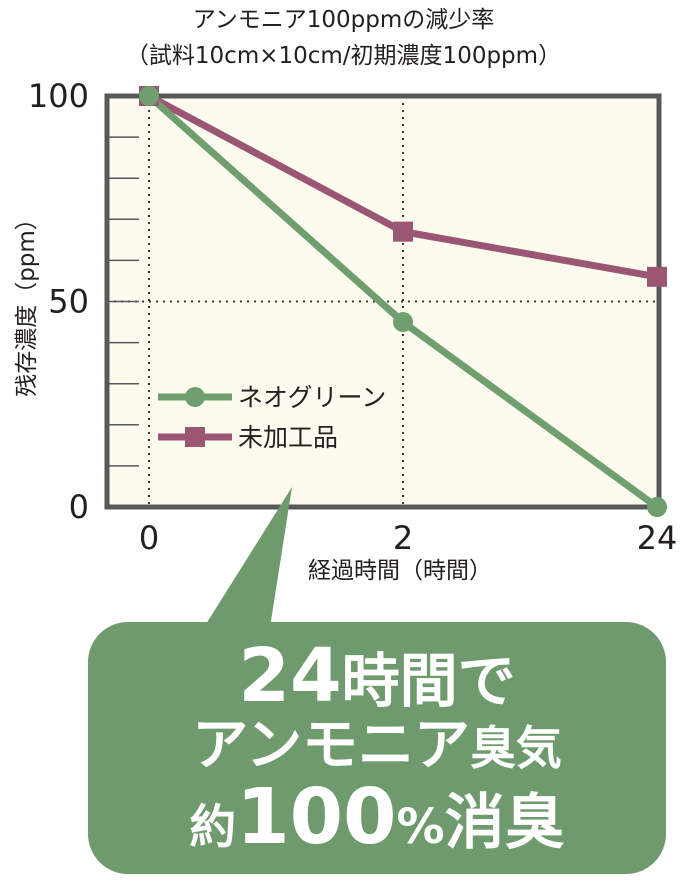 This screenshot has height=886, width=687. Describe the element at coordinates (343, 56) in the screenshot. I see `chart-subtitle: （試料10cm×10cm/初期濃度100ppm）` at that location.